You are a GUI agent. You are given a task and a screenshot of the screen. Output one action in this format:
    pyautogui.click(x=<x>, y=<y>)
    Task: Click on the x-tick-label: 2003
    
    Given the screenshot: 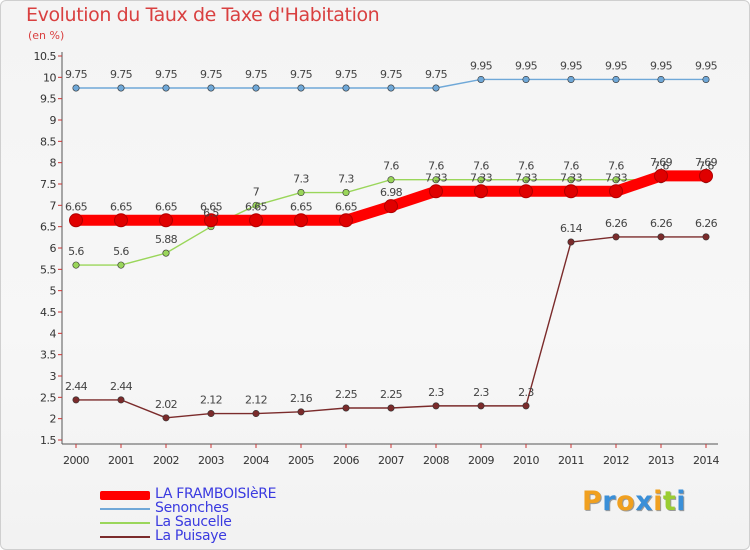 What is the action you would take?
    pyautogui.click(x=211, y=460)
    